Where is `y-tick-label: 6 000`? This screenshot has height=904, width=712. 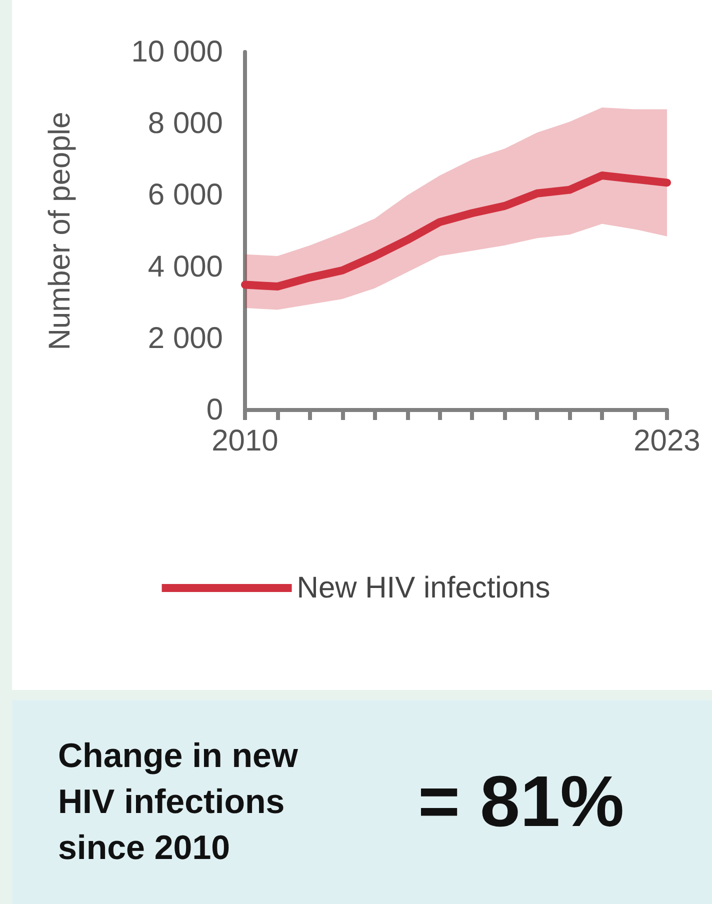
y-tick-label: 6 000 is located at coordinates (185, 195).